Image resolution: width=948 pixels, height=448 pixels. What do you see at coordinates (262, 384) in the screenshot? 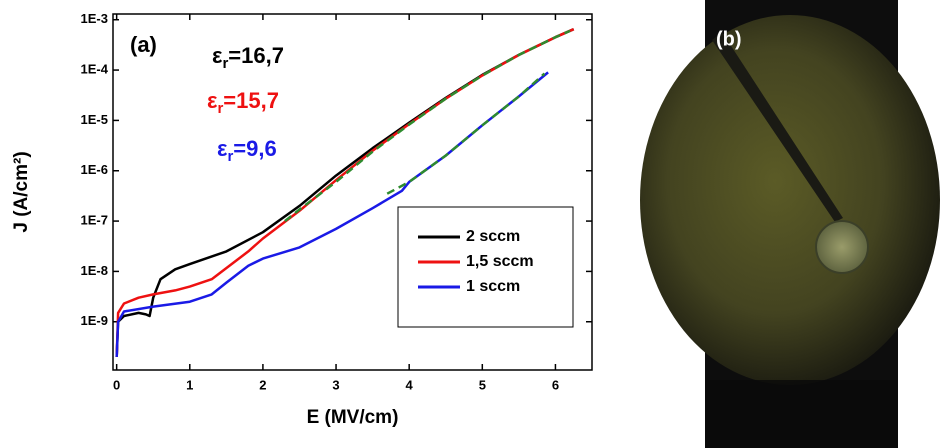
I see `x-tick-label: 2` at bounding box center [262, 384].